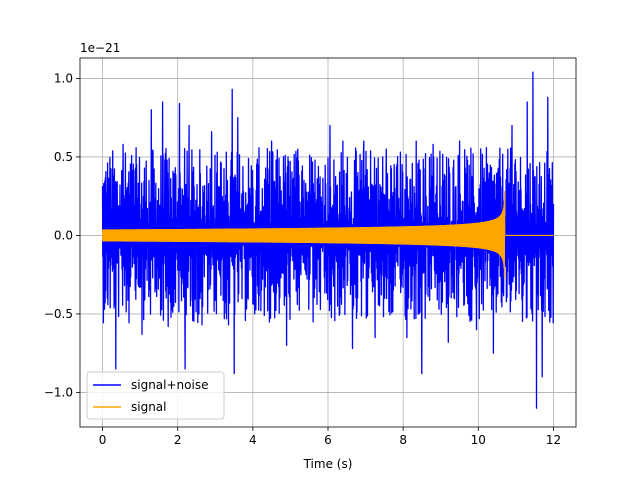 This screenshot has height=480, width=640. What do you see at coordinates (328, 464) in the screenshot?
I see `x-axis-label: Time (s)` at bounding box center [328, 464].